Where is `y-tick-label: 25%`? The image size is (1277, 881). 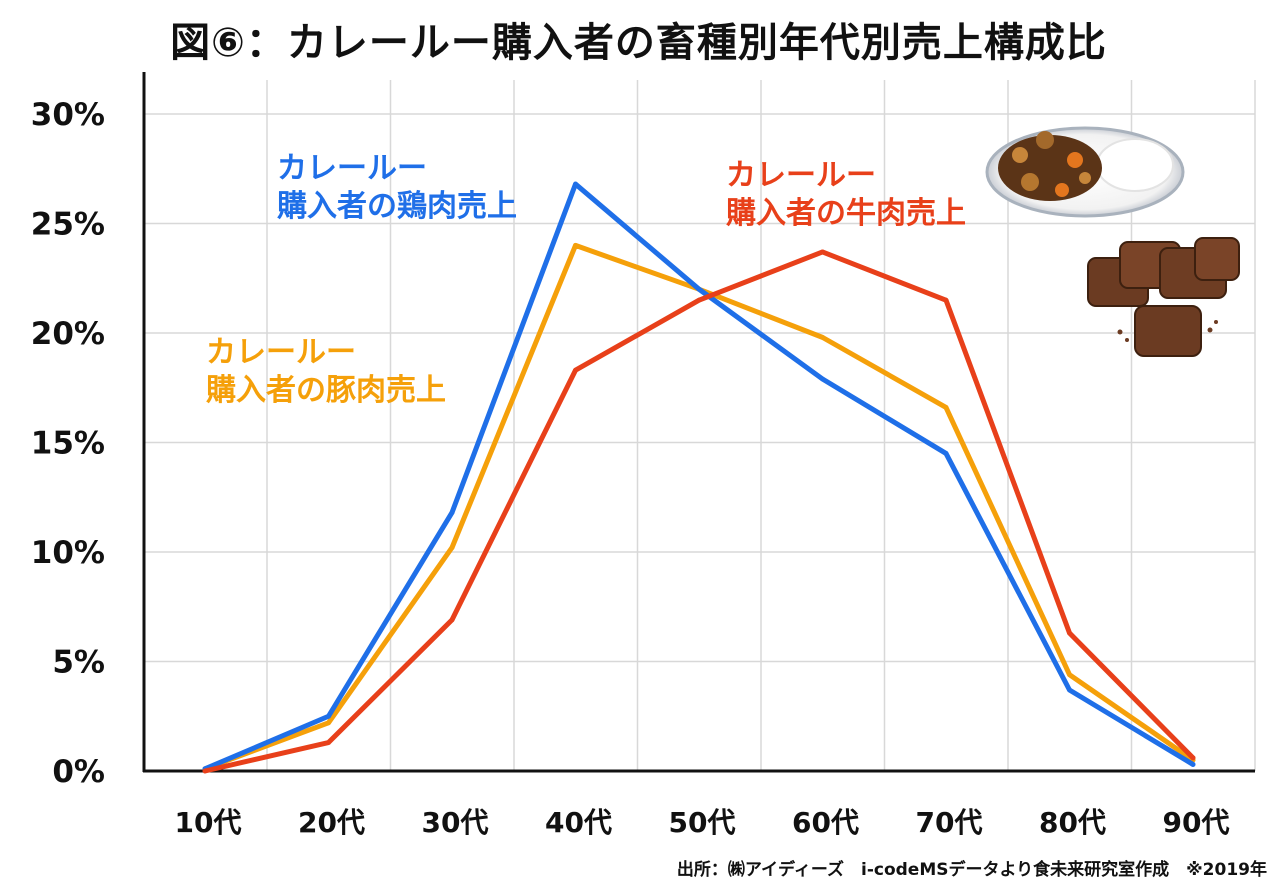 y-tick-label: 25% is located at coordinates (68, 225).